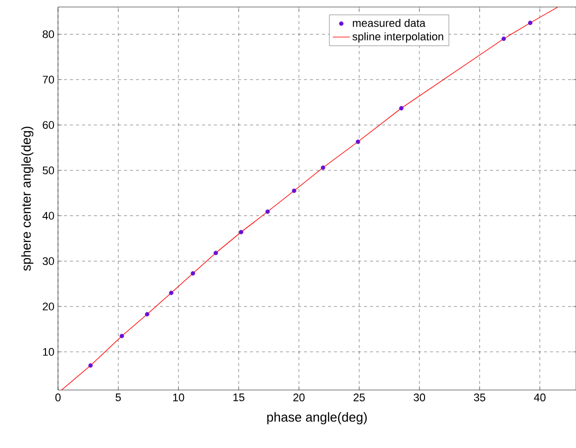 The height and width of the screenshot is (448, 576). I want to click on x-tick-label: 40, so click(540, 398).